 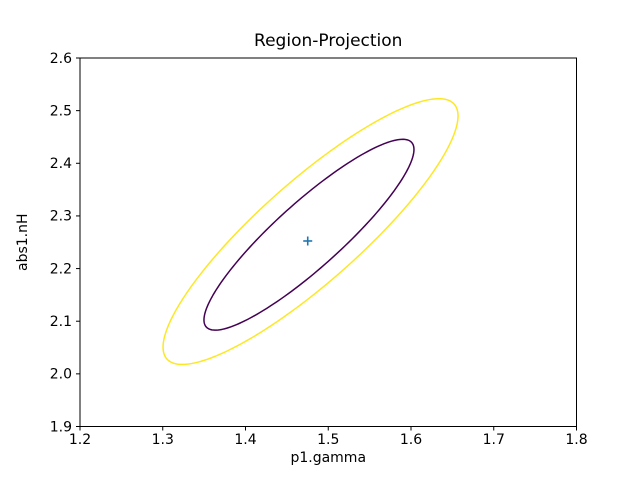 What do you see at coordinates (61, 111) in the screenshot?
I see `y-tick-label: 2.5` at bounding box center [61, 111].